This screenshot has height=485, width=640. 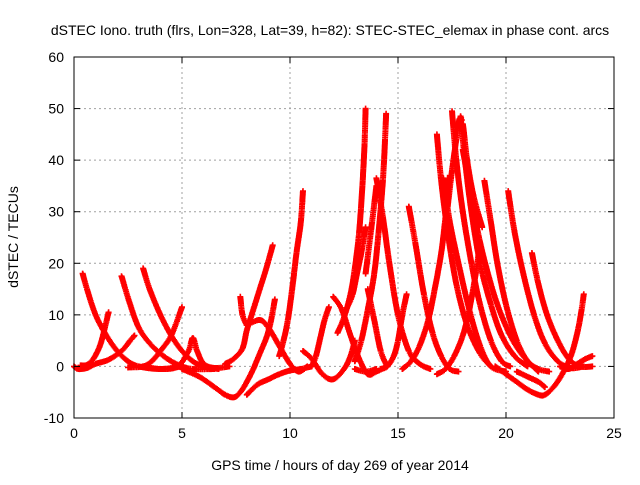 What do you see at coordinates (290, 433) in the screenshot?
I see `x-tick-label: 10` at bounding box center [290, 433].